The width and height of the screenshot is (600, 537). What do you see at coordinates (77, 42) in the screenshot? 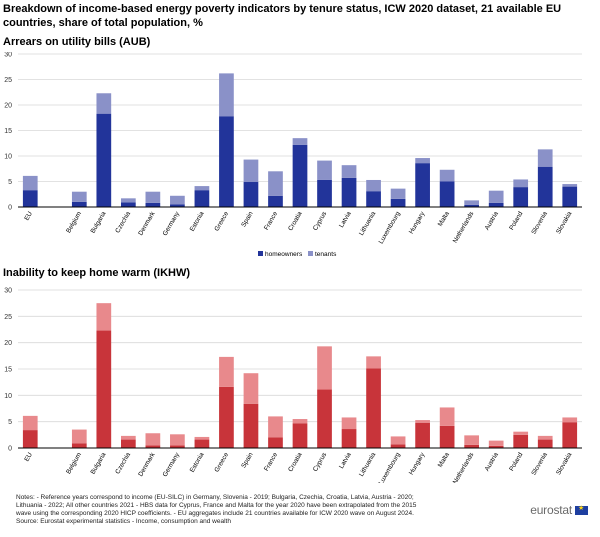
I see `chart1-title: Arrears on utility bills (AUB)` at bounding box center [77, 42].